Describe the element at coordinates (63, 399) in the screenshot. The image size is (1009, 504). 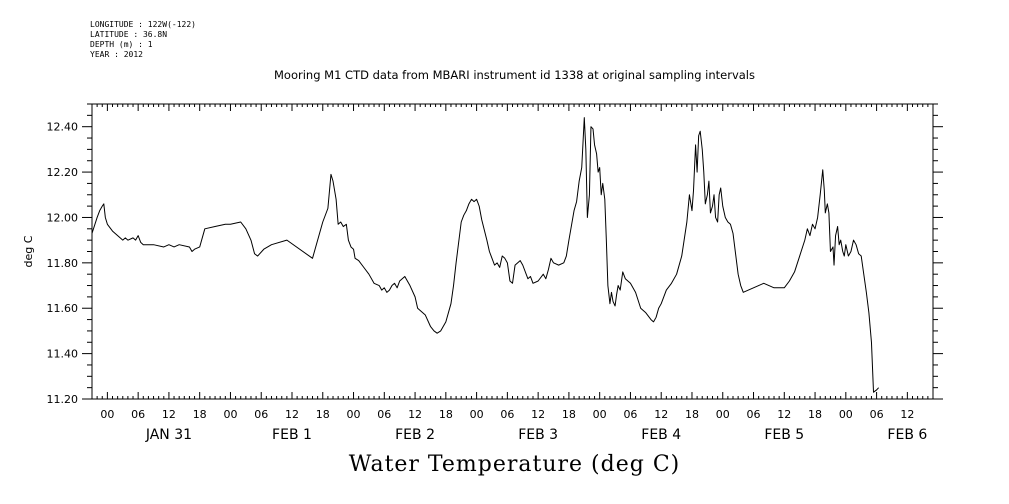
I see `y-tick-label: 11.20` at that location.